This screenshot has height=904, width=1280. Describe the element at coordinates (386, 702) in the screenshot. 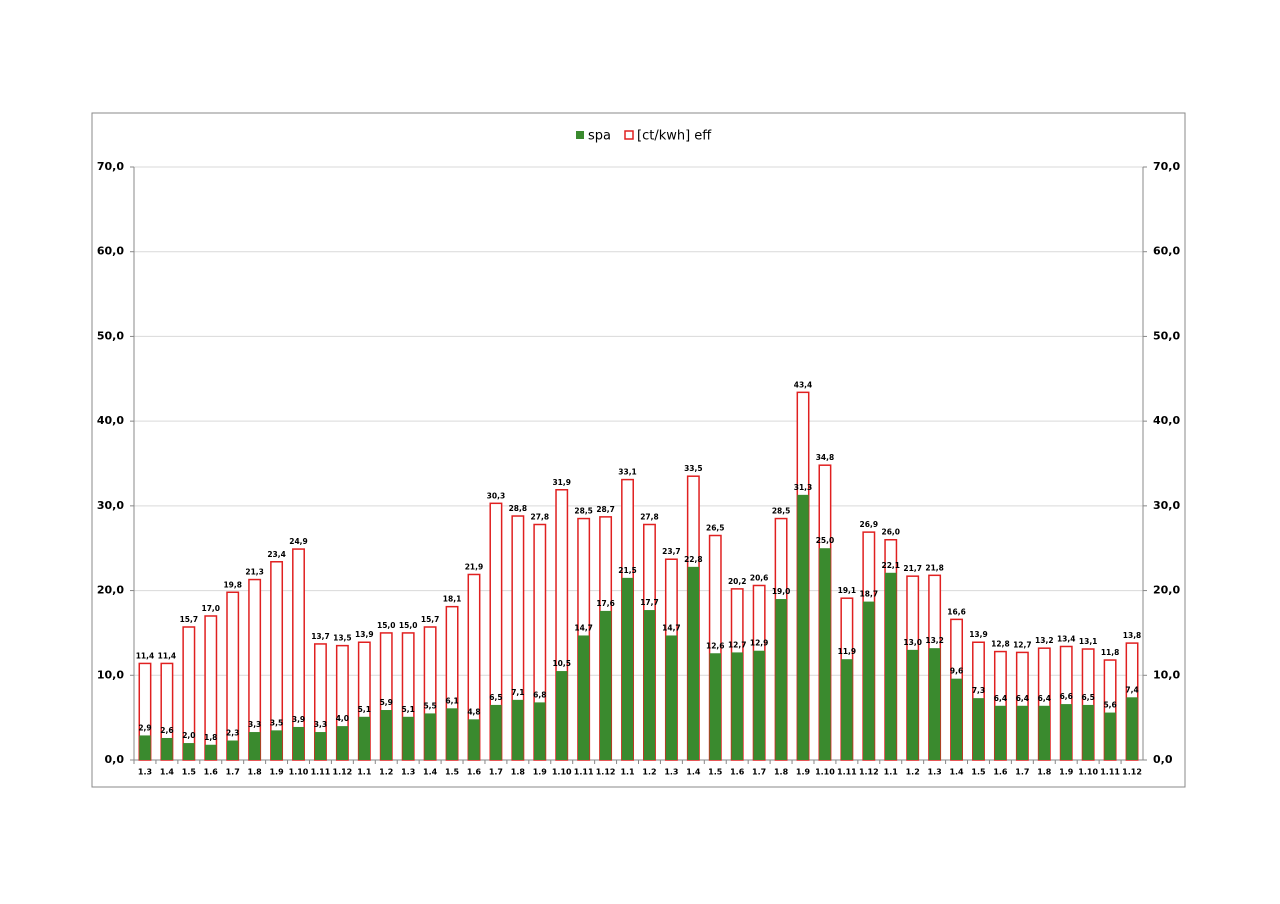

I see `data-label: 5,9` at that location.